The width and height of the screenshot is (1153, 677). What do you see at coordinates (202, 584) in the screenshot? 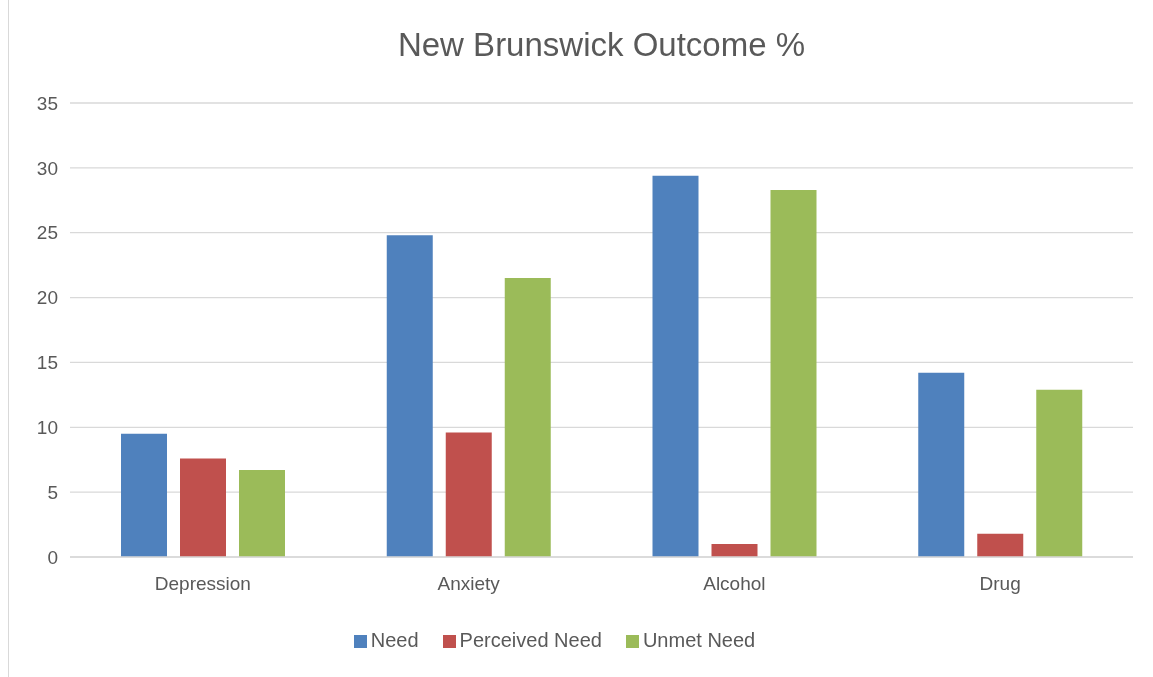
I see `x-tick-label: Depression` at bounding box center [202, 584].